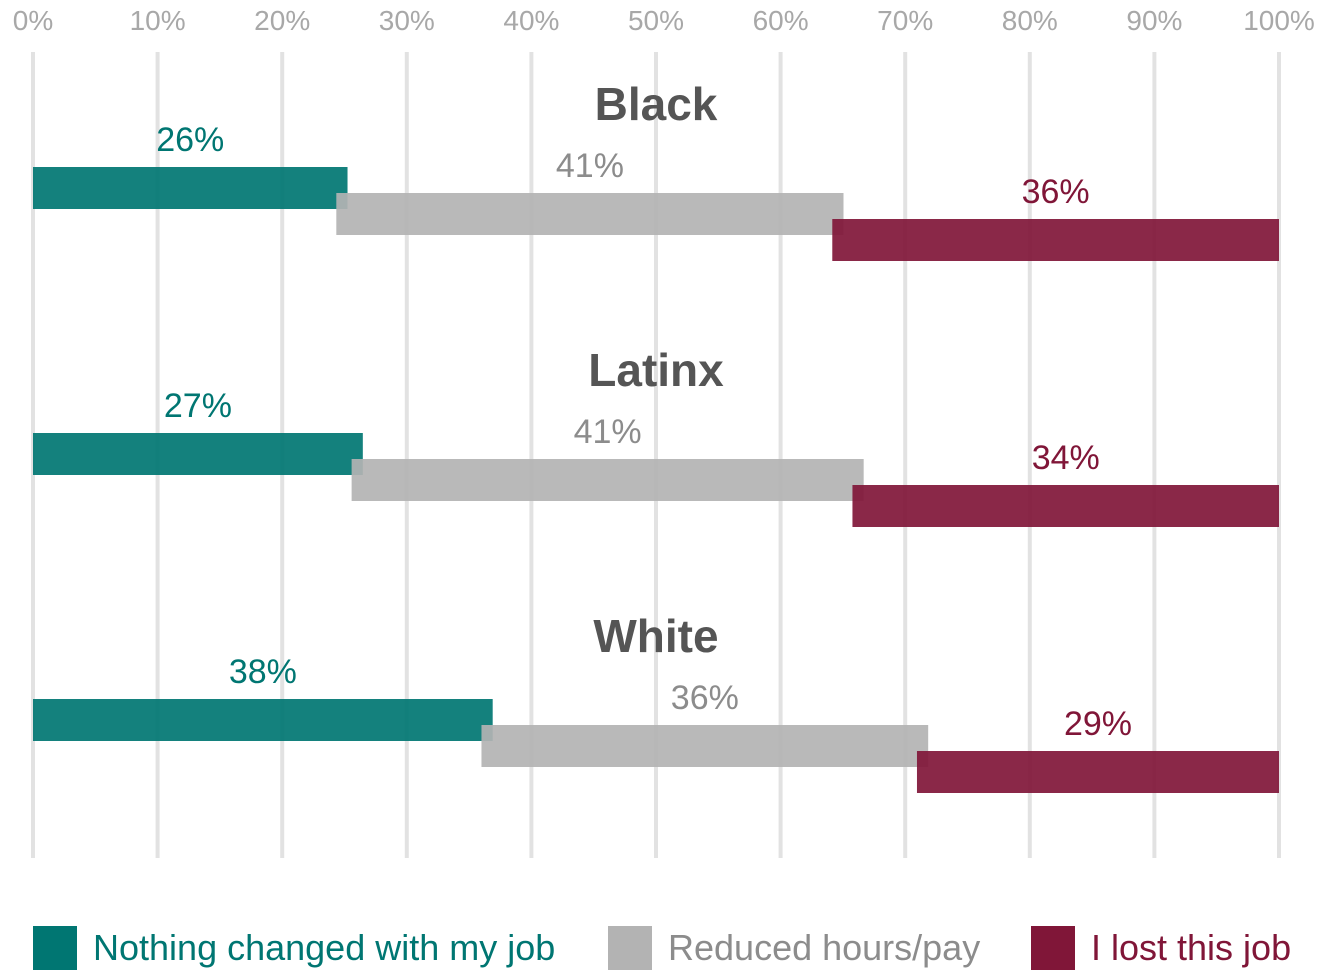  I want to click on x-tick-label: 0%, so click(33, 20).